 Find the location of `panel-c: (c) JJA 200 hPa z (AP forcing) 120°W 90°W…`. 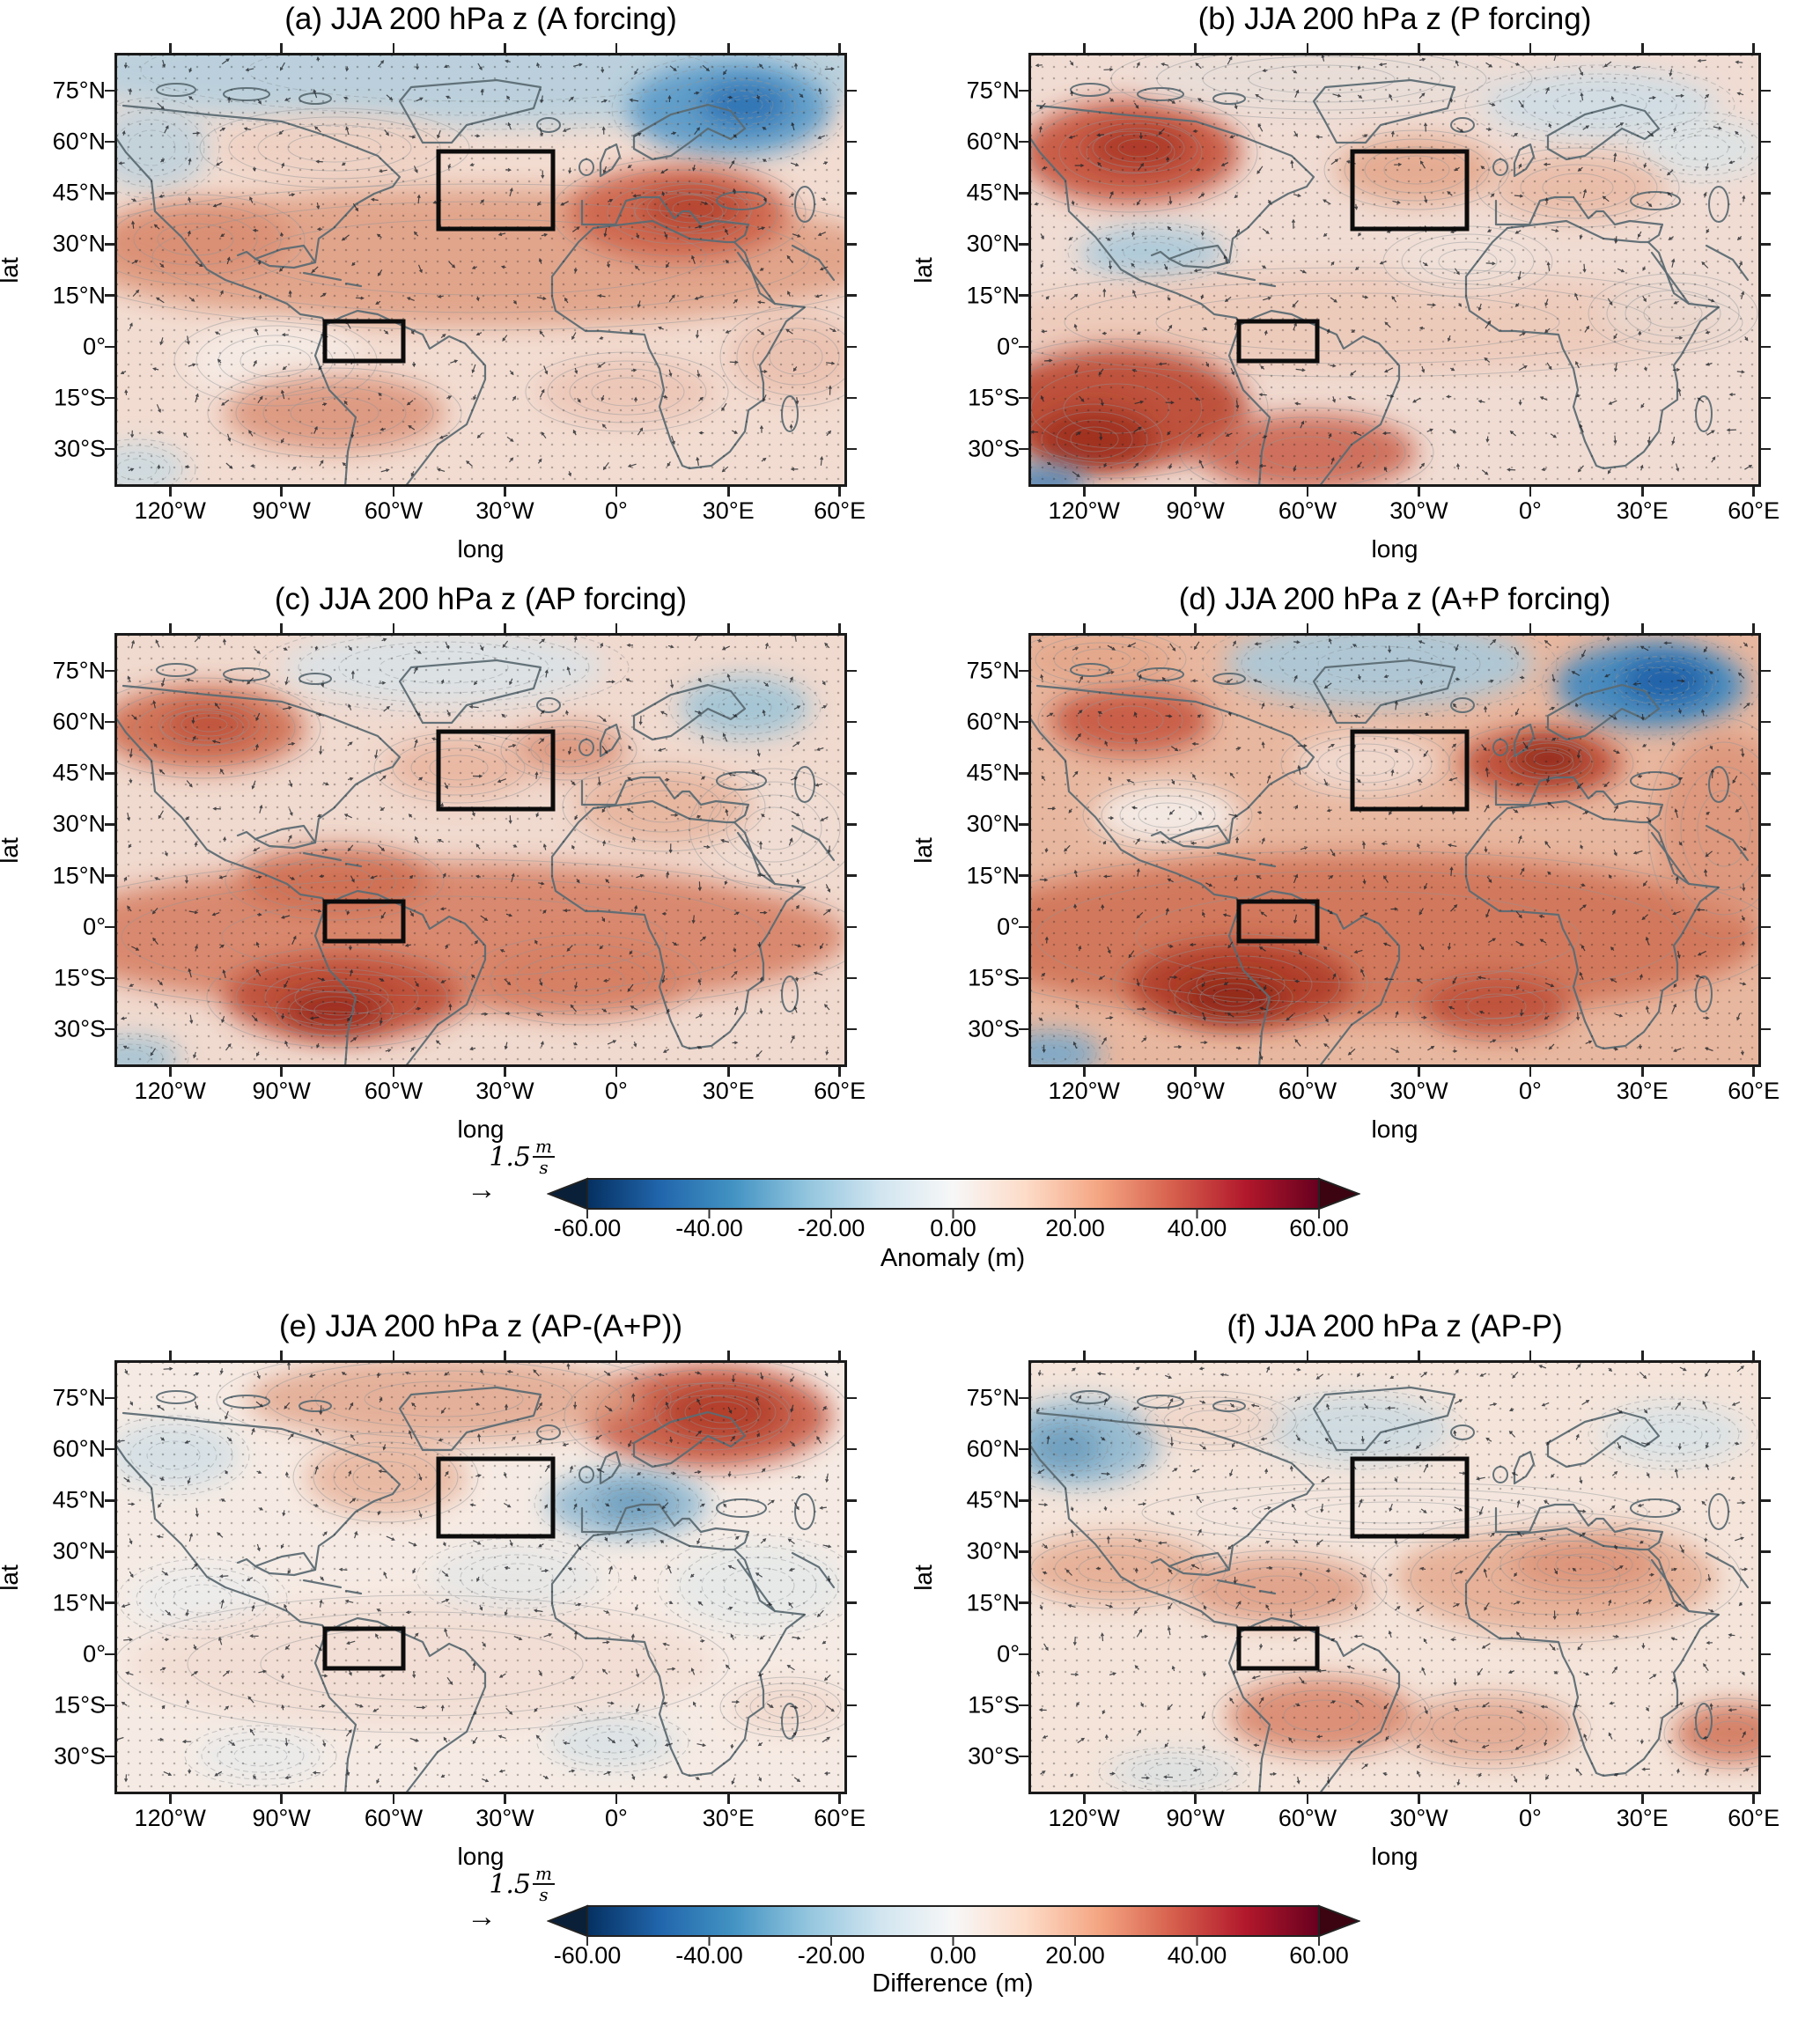

panel-c: (c) JJA 200 hPa z (AP forcing) 120°W 90°W… is located at coordinates (433, 862).